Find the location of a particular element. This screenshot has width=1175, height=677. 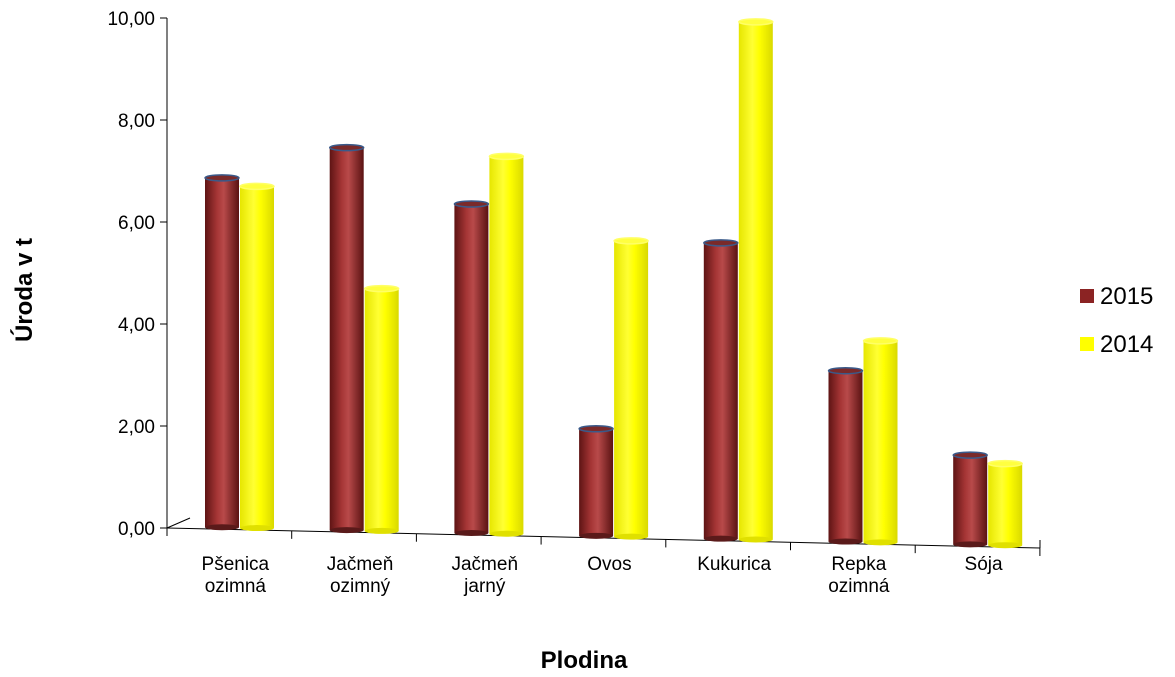

x-tick-marks is located at coordinates (603, 542).